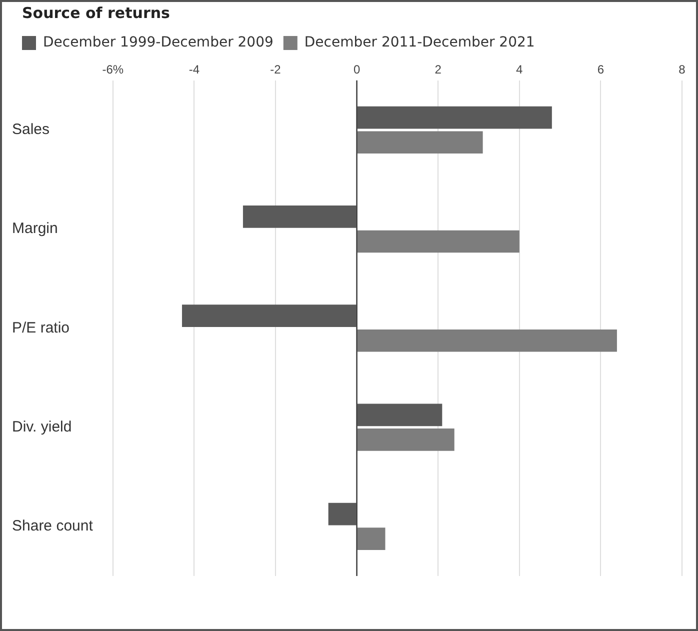 Image resolution: width=698 pixels, height=631 pixels. I want to click on x-tick-label: -2, so click(276, 69).